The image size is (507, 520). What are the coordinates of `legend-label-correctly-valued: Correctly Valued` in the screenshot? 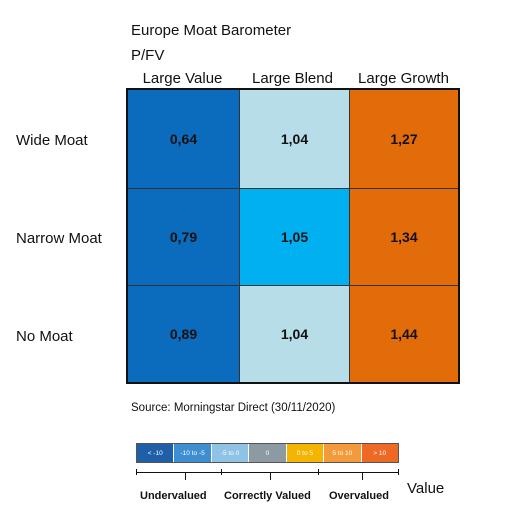 It's located at (267, 496).